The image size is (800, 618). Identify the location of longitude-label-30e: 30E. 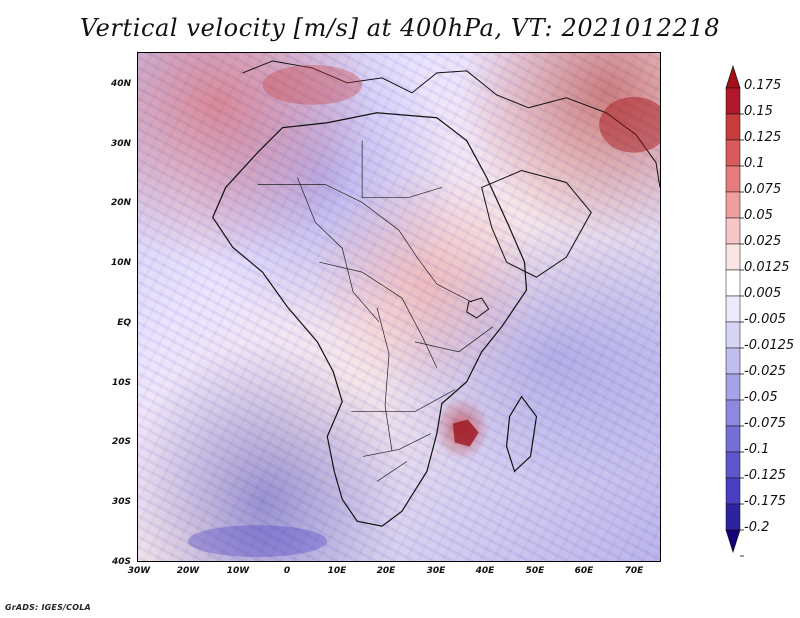
(436, 571).